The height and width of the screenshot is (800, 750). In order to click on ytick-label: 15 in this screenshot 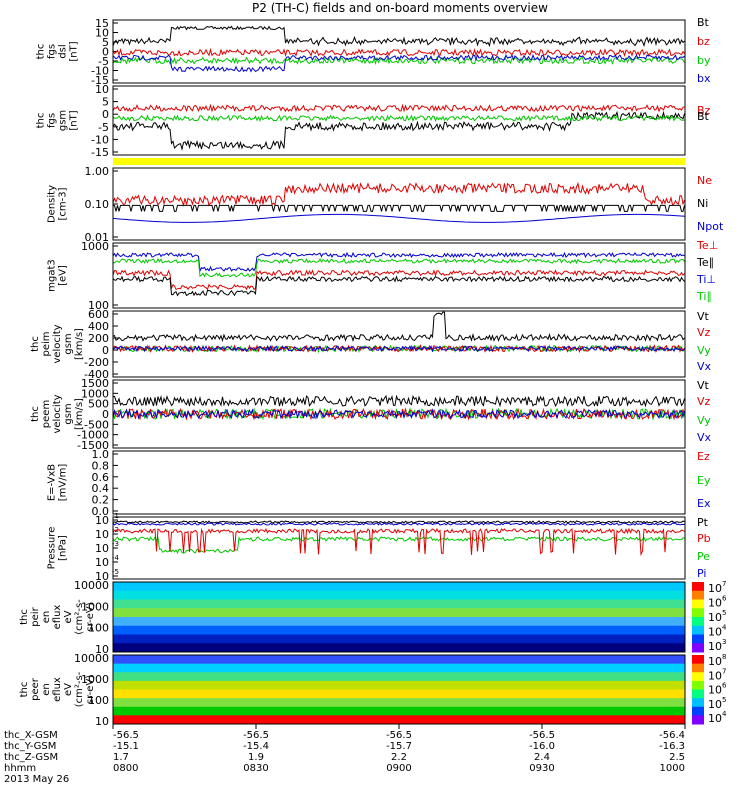, I will do `click(102, 23)`.